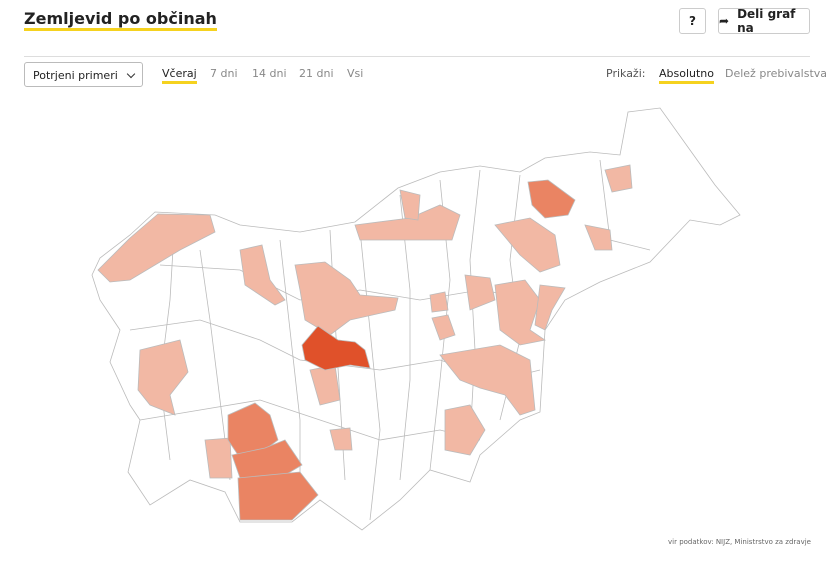 The image size is (831, 572). Describe the element at coordinates (626, 73) in the screenshot. I see `show-label: Prikaži:` at that location.